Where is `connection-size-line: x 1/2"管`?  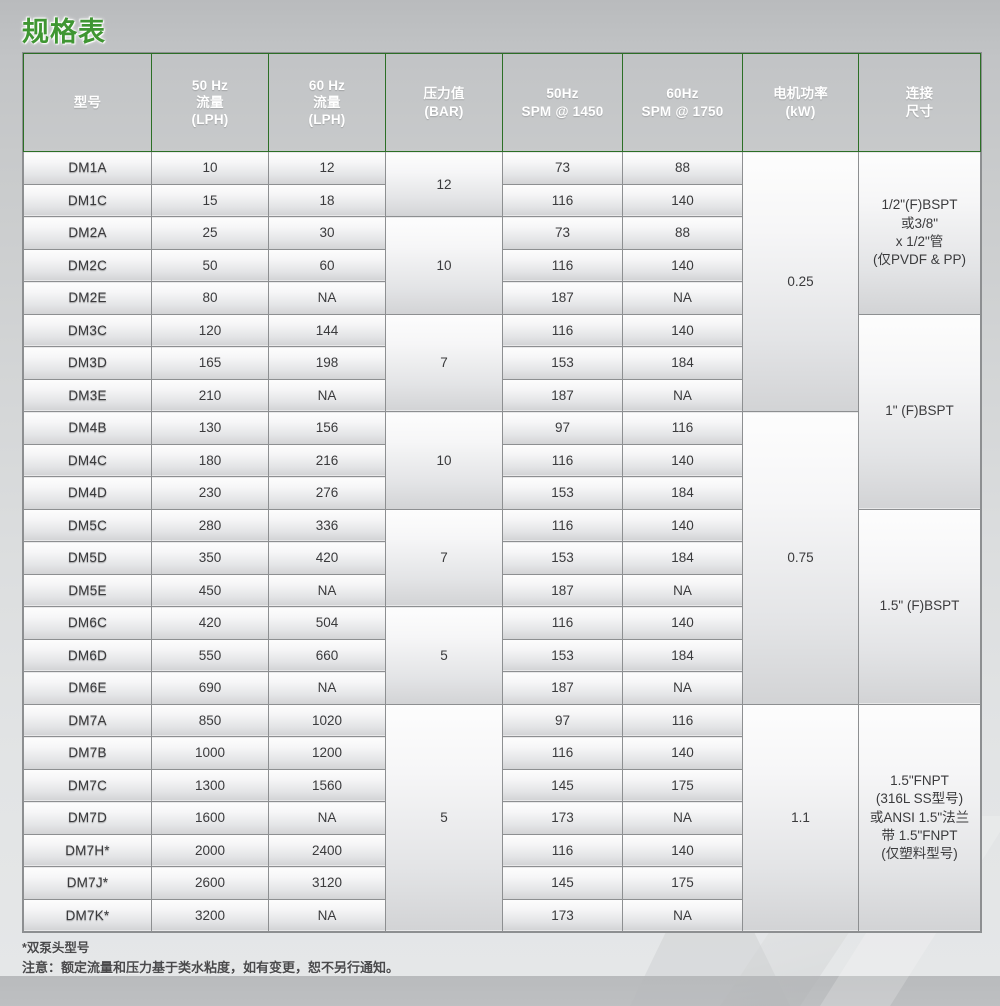
connection-size-line: x 1/2"管 is located at coordinates (919, 241).